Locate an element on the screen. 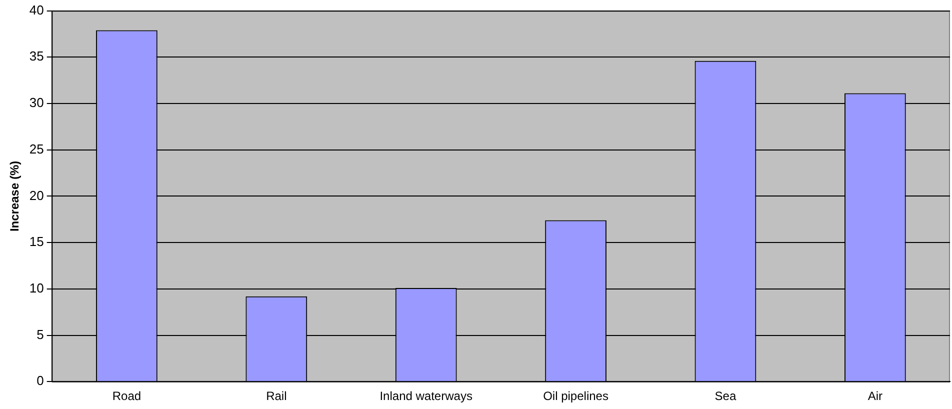  x-tick-label: Oil pipelines is located at coordinates (575, 396).